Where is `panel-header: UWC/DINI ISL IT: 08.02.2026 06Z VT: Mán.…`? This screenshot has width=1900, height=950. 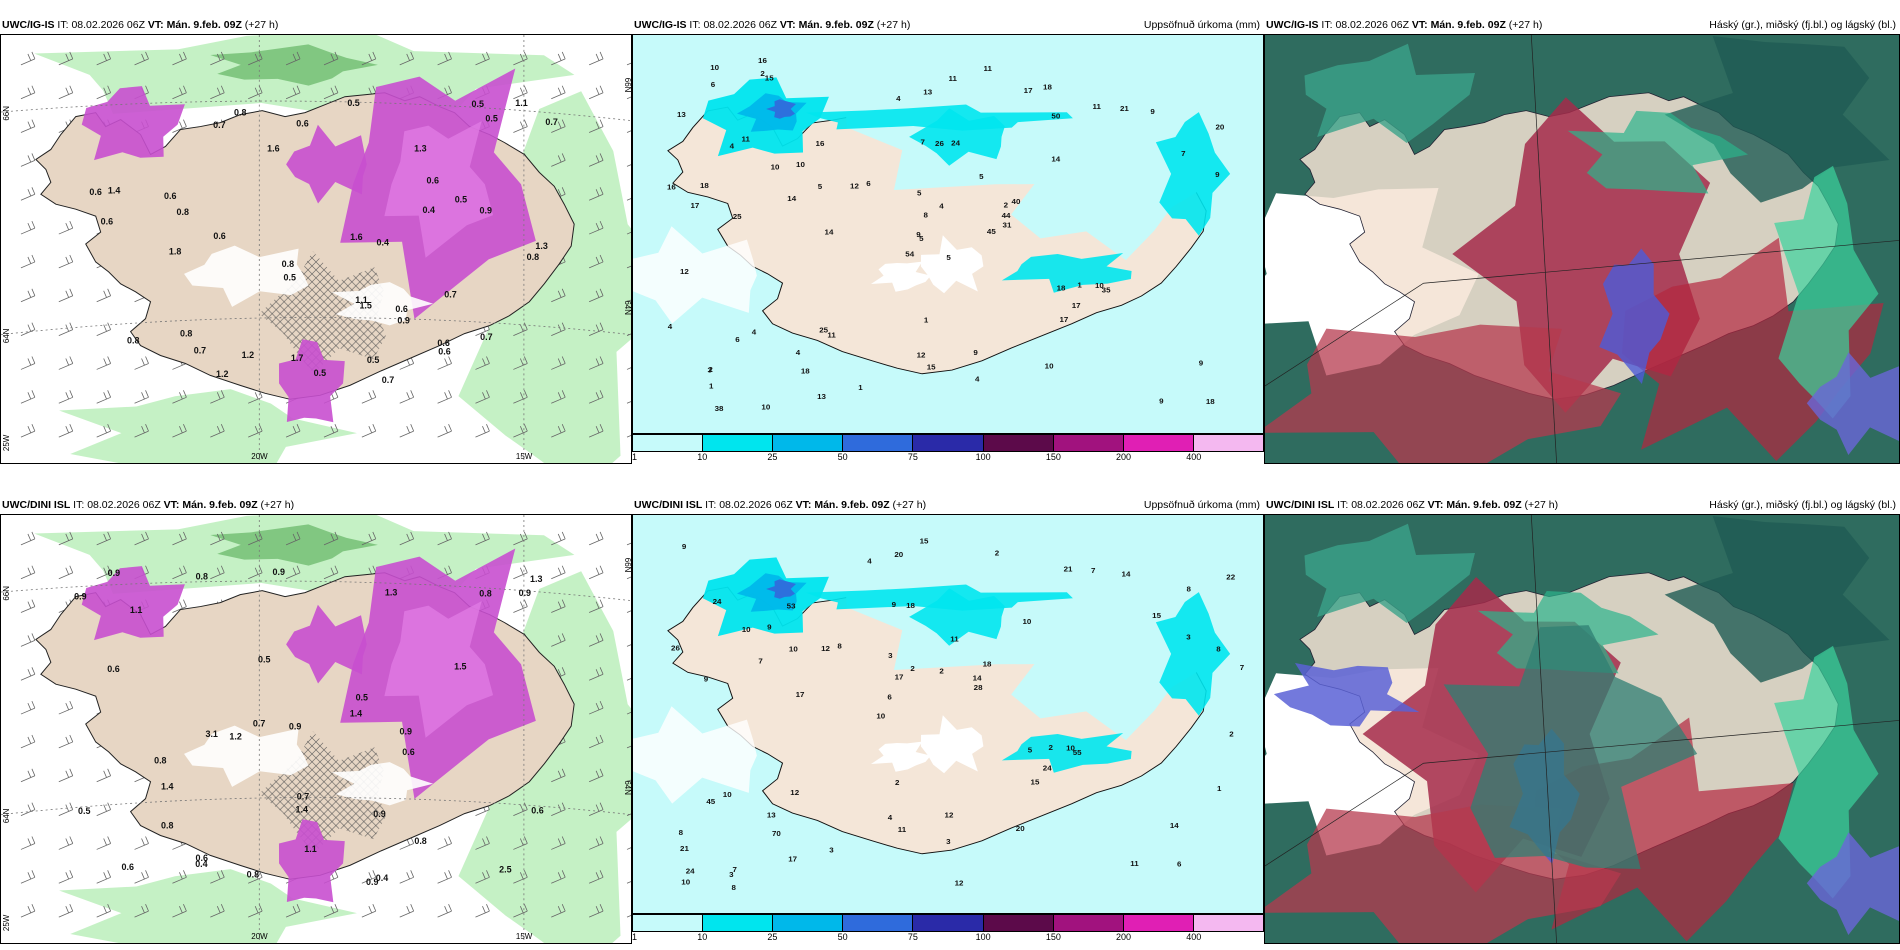
panel-header: UWC/DINI ISL IT: 08.02.2026 06Z VT: Mán.… is located at coordinates (316, 505).